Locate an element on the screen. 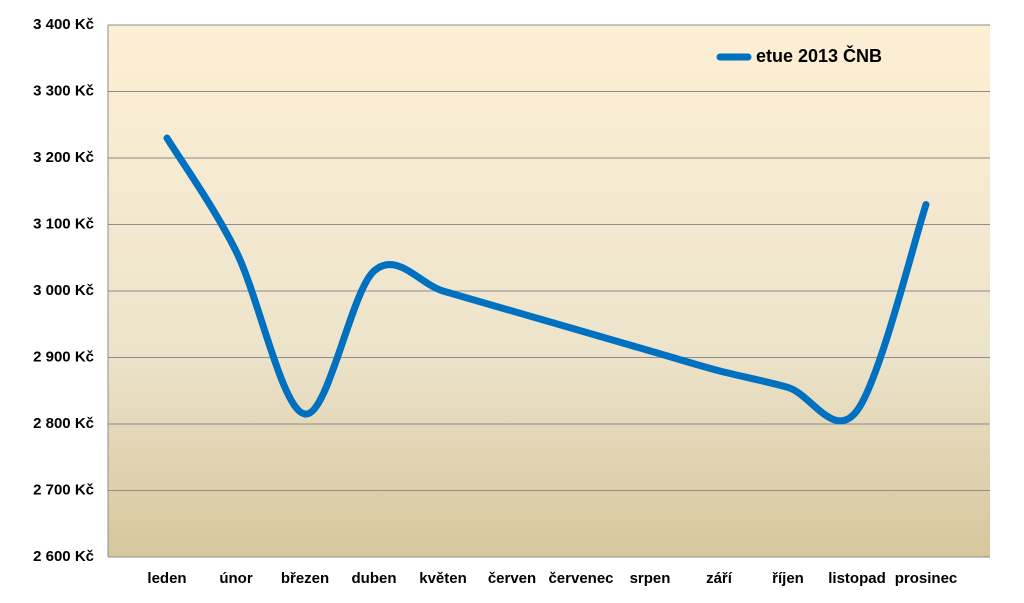  y-tick-label: 2 900 Kč is located at coordinates (63, 356).